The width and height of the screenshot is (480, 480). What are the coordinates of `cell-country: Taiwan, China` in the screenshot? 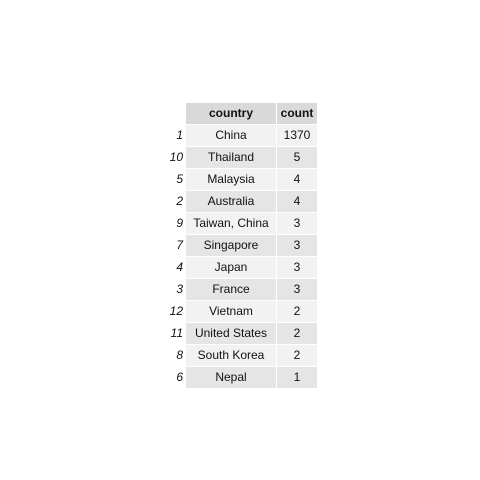 It's located at (231, 223).